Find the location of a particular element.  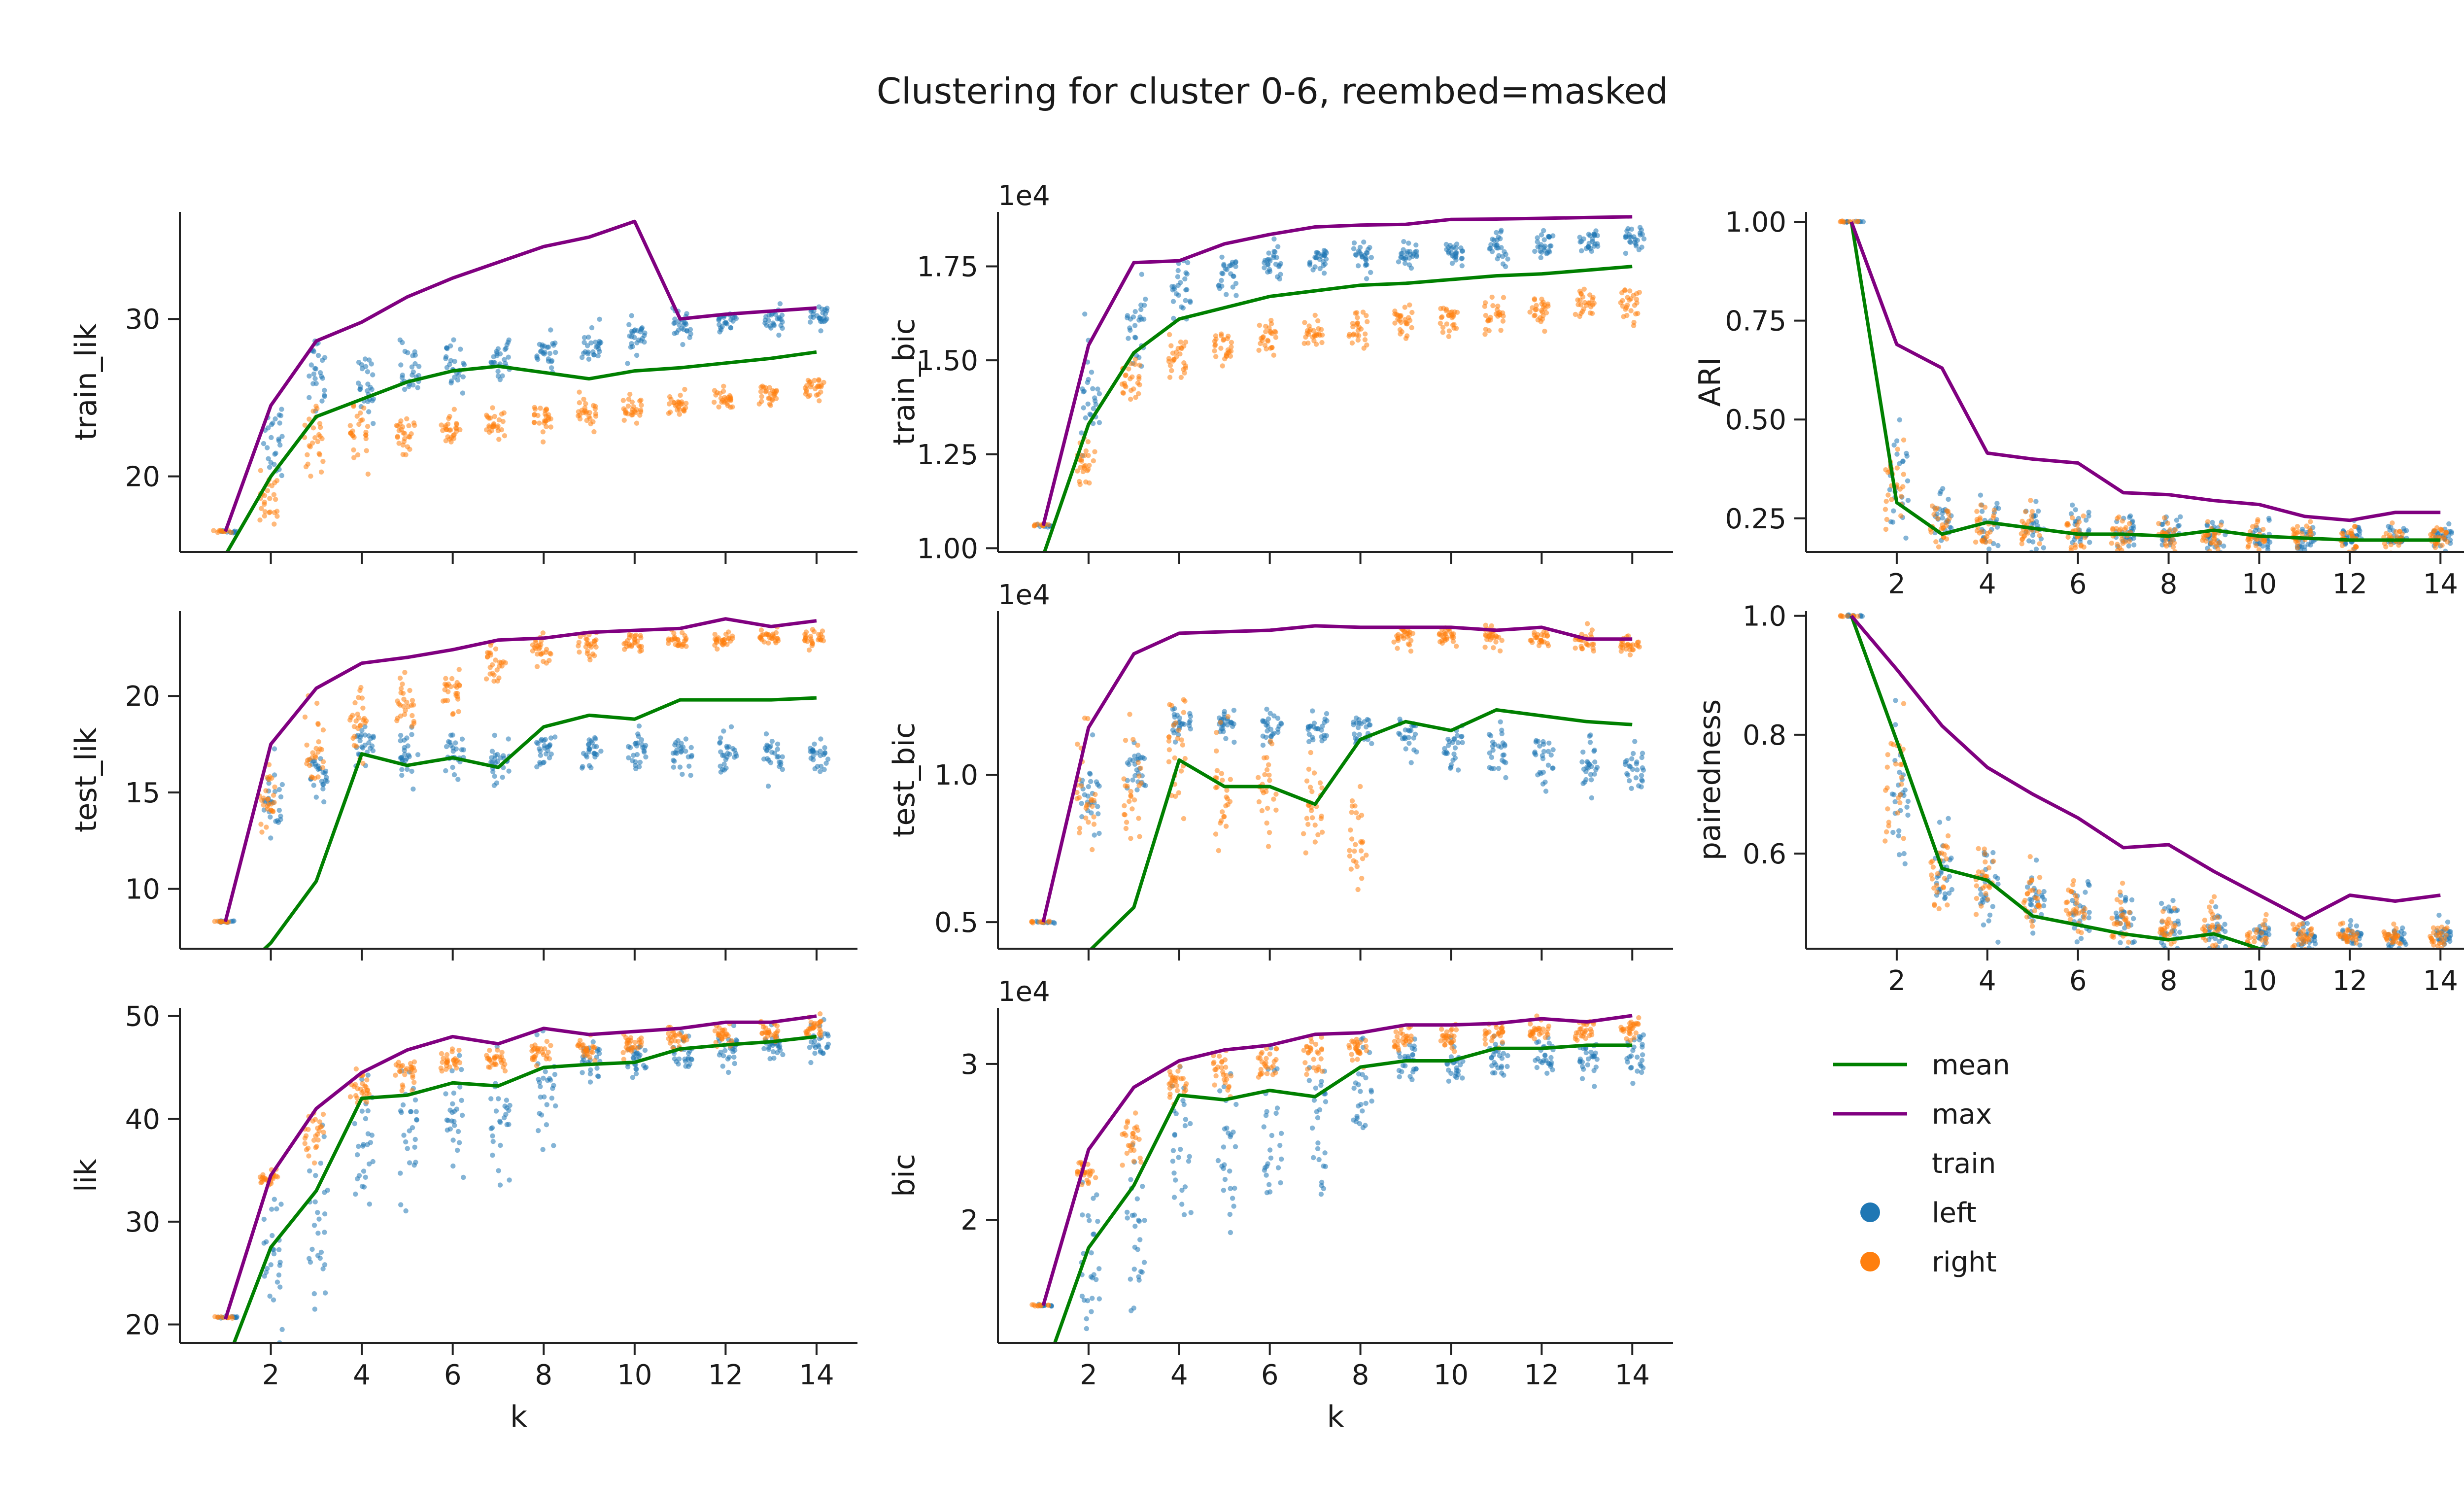

x-tick-label: 4 is located at coordinates (1987, 584).